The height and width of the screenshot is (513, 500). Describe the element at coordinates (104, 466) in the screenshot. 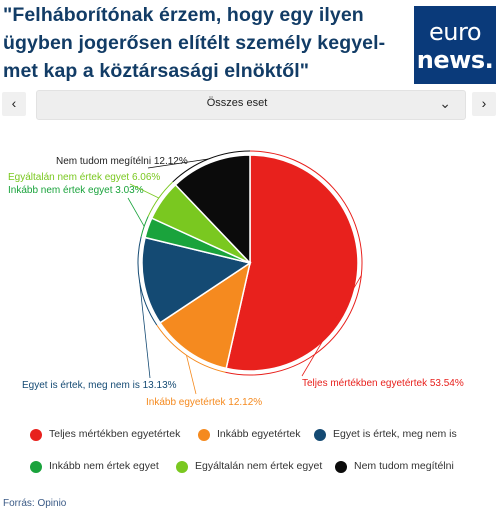

I see `legend-label: Inkább nem értek egyet` at that location.